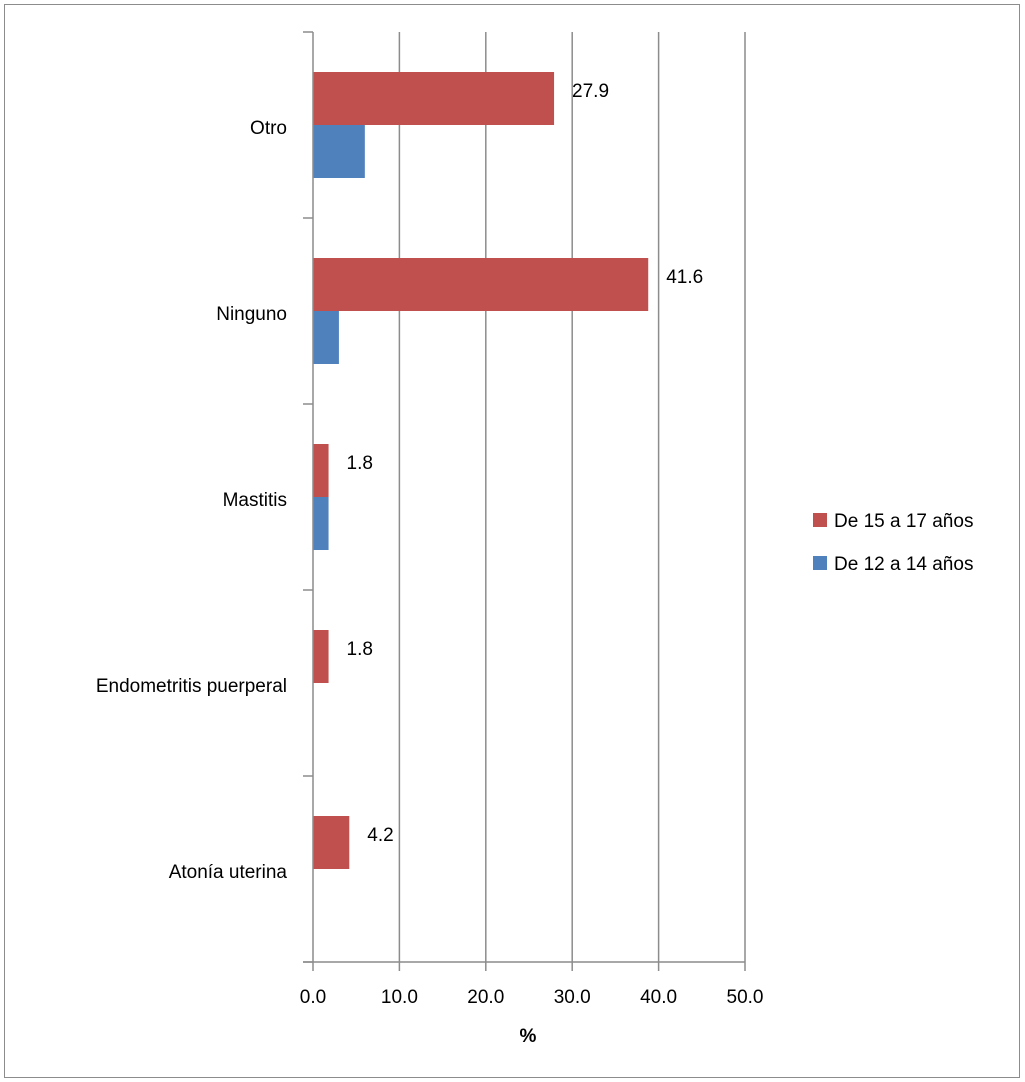 The image size is (1025, 1082). What do you see at coordinates (658, 997) in the screenshot?
I see `x-tick-label: 40.0` at bounding box center [658, 997].